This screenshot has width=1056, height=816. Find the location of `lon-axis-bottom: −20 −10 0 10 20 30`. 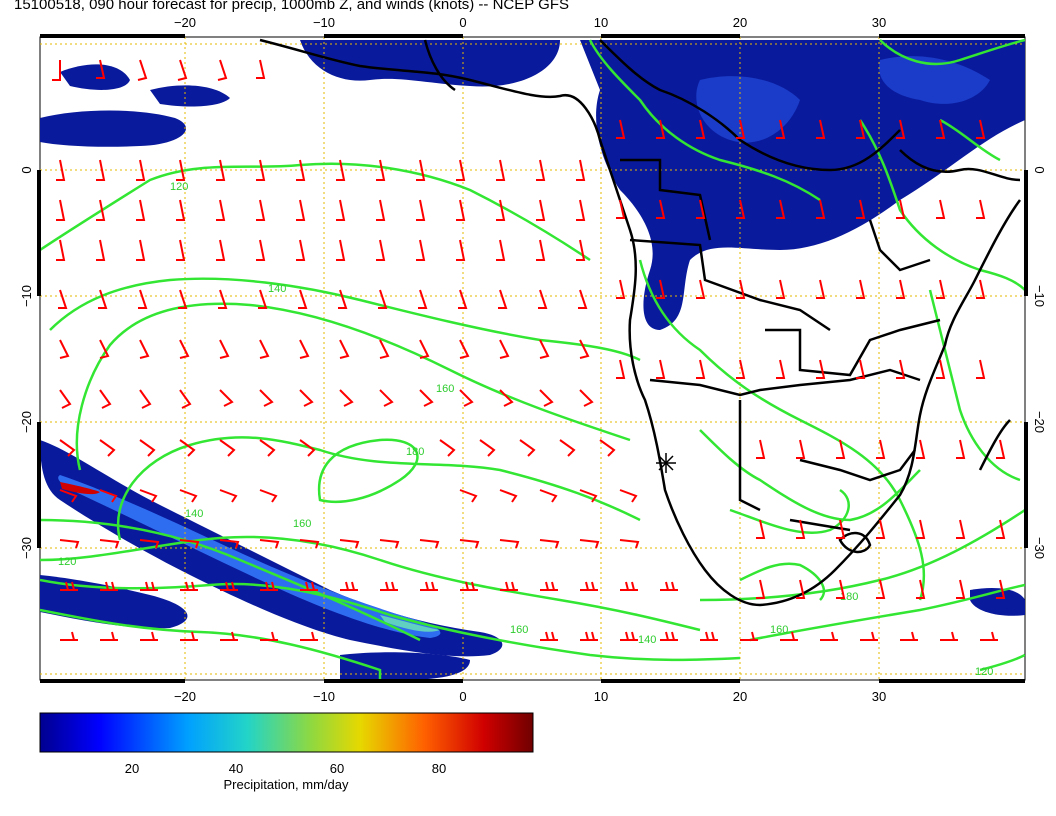

lon-axis-bottom: −20 −10 0 10 20 30 is located at coordinates (530, 696).